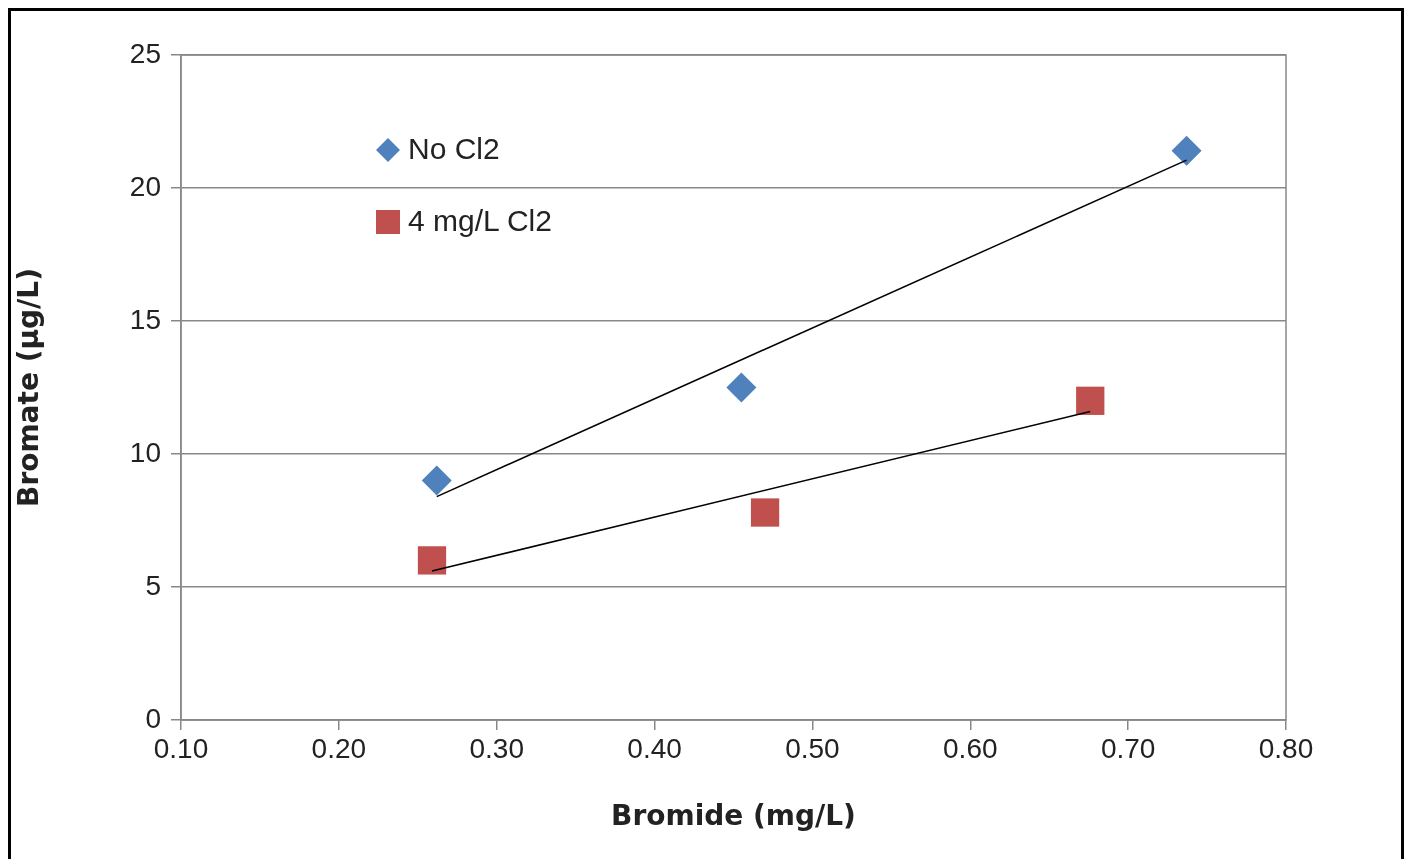 This screenshot has width=1414, height=859. What do you see at coordinates (1128, 748) in the screenshot?
I see `x-tick-label: 0.70` at bounding box center [1128, 748].